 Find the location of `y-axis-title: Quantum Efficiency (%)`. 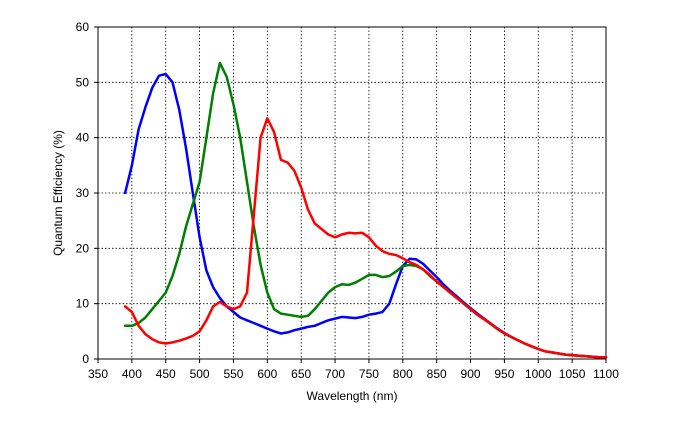

y-axis-title: Quantum Efficiency (%) is located at coordinates (58, 193).